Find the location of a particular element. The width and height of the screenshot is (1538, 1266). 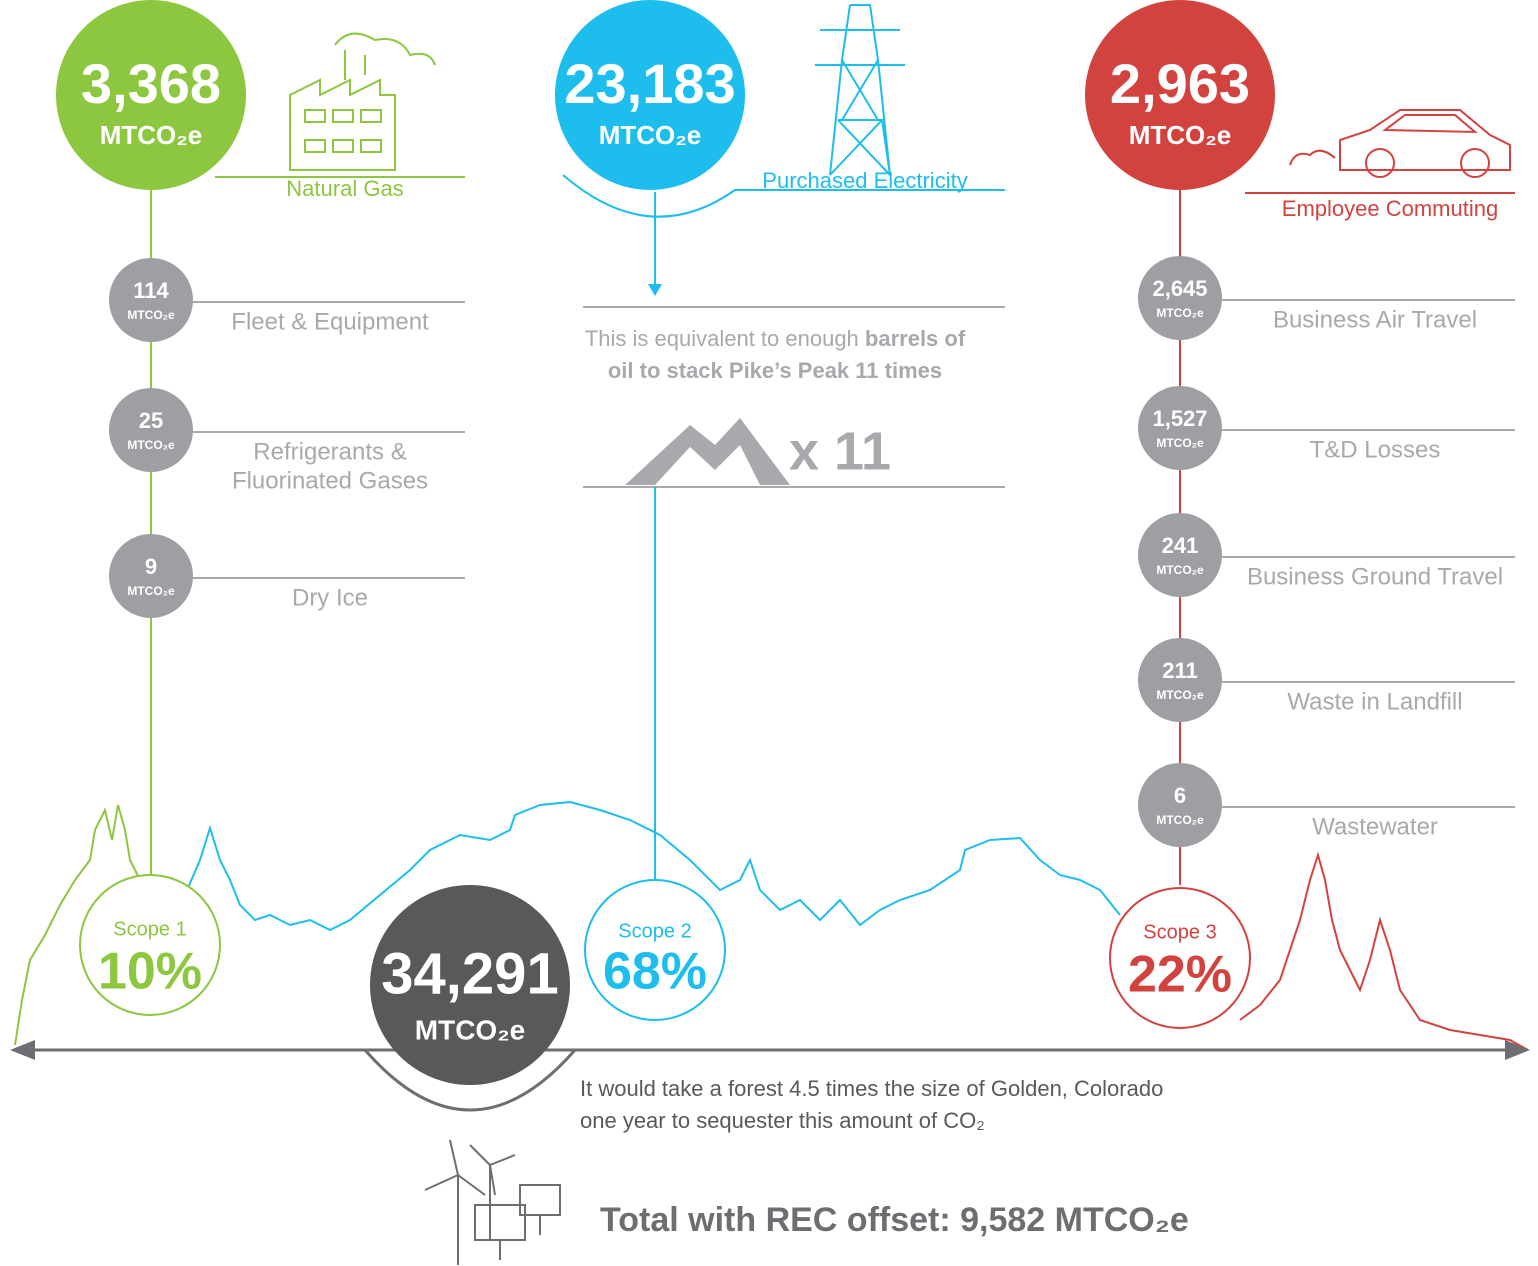

item-label: Refrigerants & is located at coordinates (329, 451).